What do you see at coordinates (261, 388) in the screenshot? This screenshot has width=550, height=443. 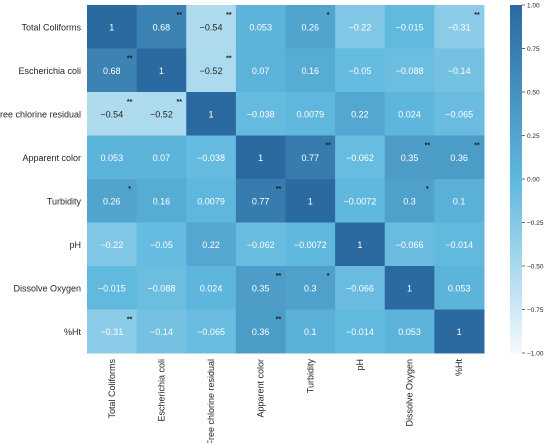 I see `column-label: Apparent color` at bounding box center [261, 388].